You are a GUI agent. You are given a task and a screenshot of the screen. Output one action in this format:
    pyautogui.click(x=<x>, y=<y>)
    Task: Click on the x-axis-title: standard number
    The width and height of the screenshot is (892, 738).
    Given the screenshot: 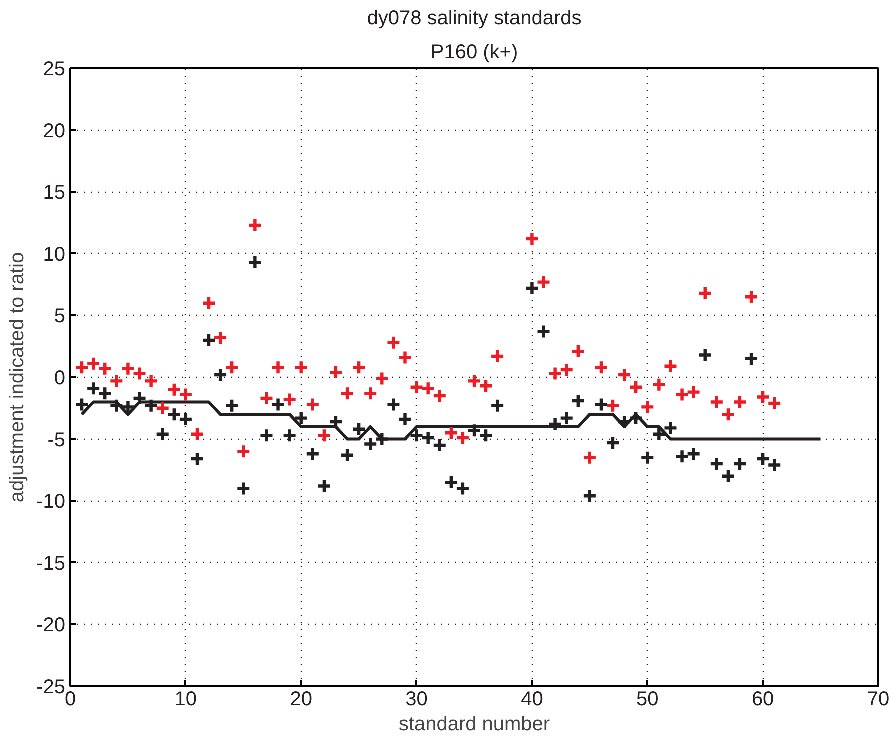 What is the action you would take?
    pyautogui.click(x=474, y=725)
    